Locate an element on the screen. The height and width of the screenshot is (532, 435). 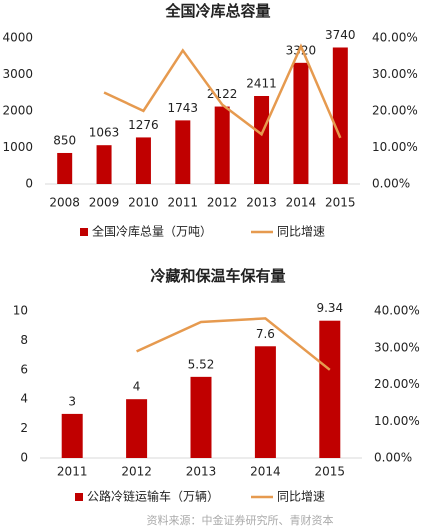
source-note: 资料来源：中金证券研究所、青财资本 is located at coordinates (240, 520).